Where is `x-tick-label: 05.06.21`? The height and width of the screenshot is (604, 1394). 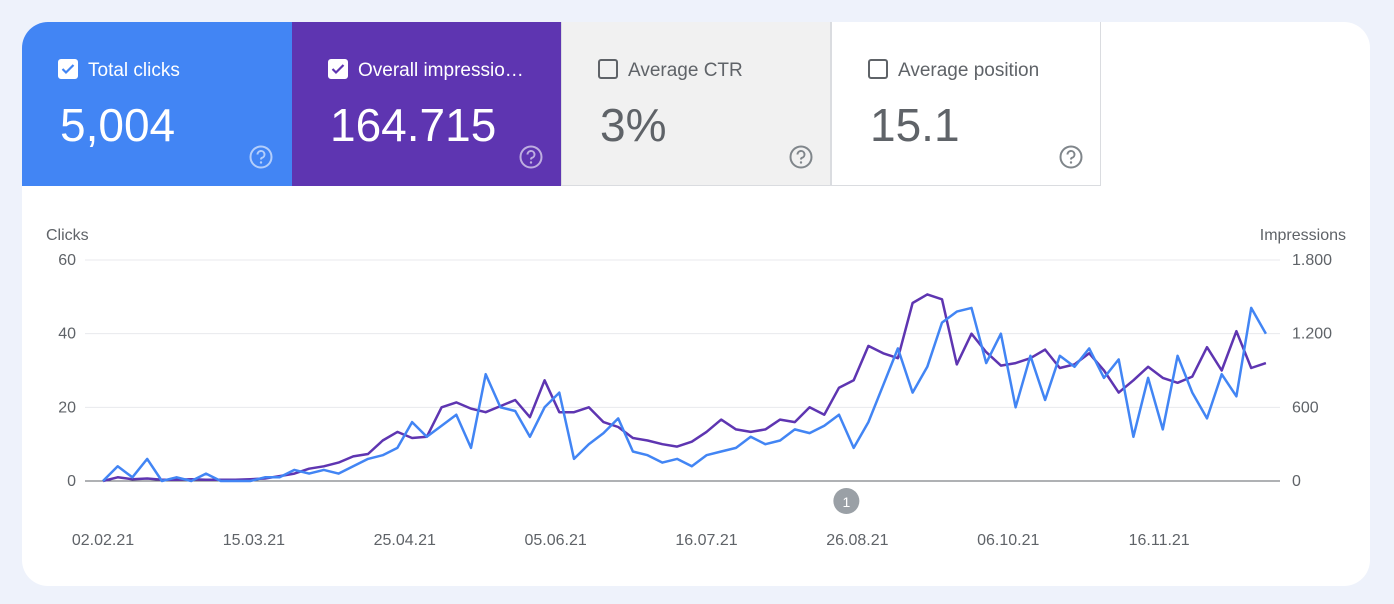 x-tick-label: 05.06.21 is located at coordinates (555, 540).